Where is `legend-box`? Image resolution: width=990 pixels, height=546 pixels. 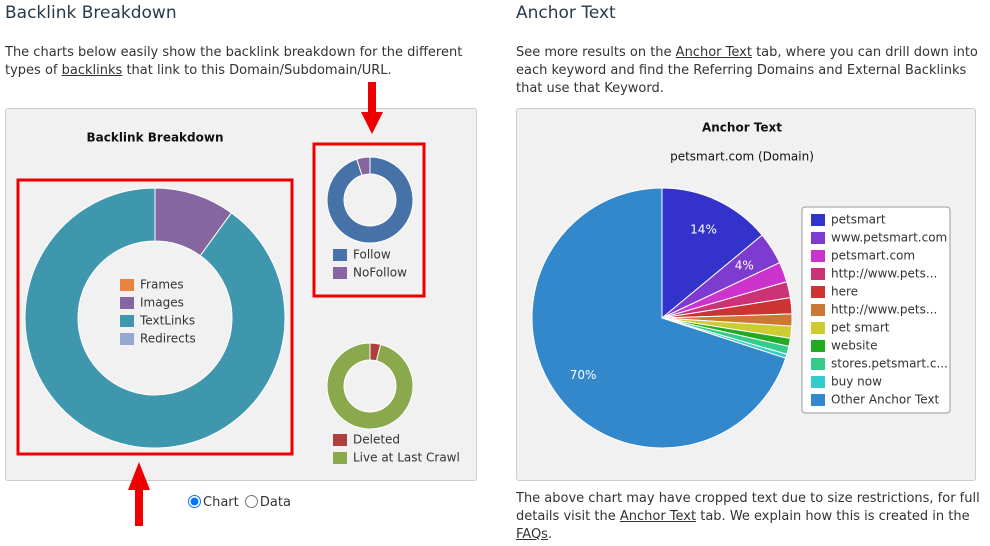
legend-box is located at coordinates (876, 310).